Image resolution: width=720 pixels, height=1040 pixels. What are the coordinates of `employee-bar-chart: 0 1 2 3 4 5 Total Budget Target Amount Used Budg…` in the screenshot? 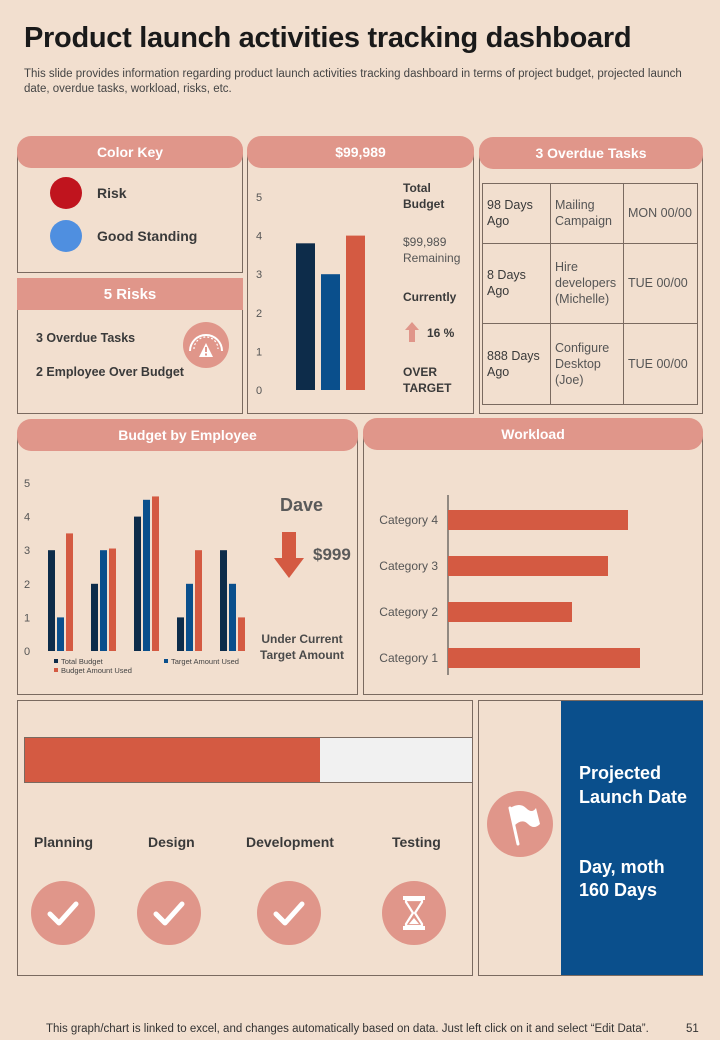 It's located at (134, 576).